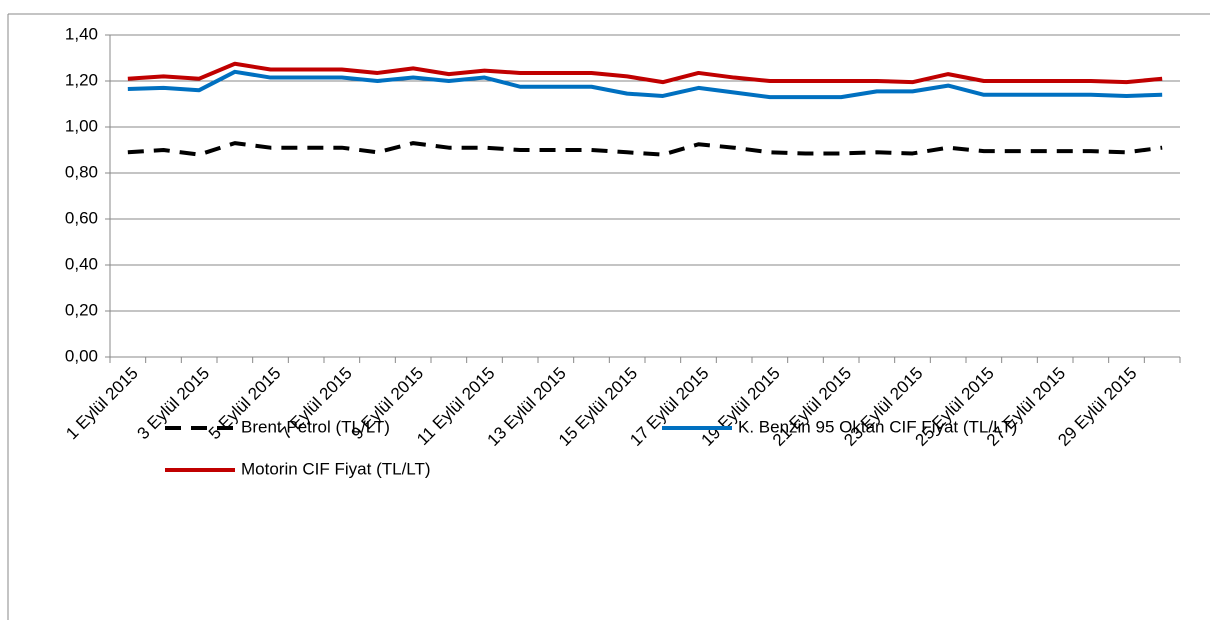 The width and height of the screenshot is (1210, 620). Describe the element at coordinates (877, 426) in the screenshot. I see `legend-label: K. Benzin 95 Oktan CIF Fiyat (TL/LT)` at that location.